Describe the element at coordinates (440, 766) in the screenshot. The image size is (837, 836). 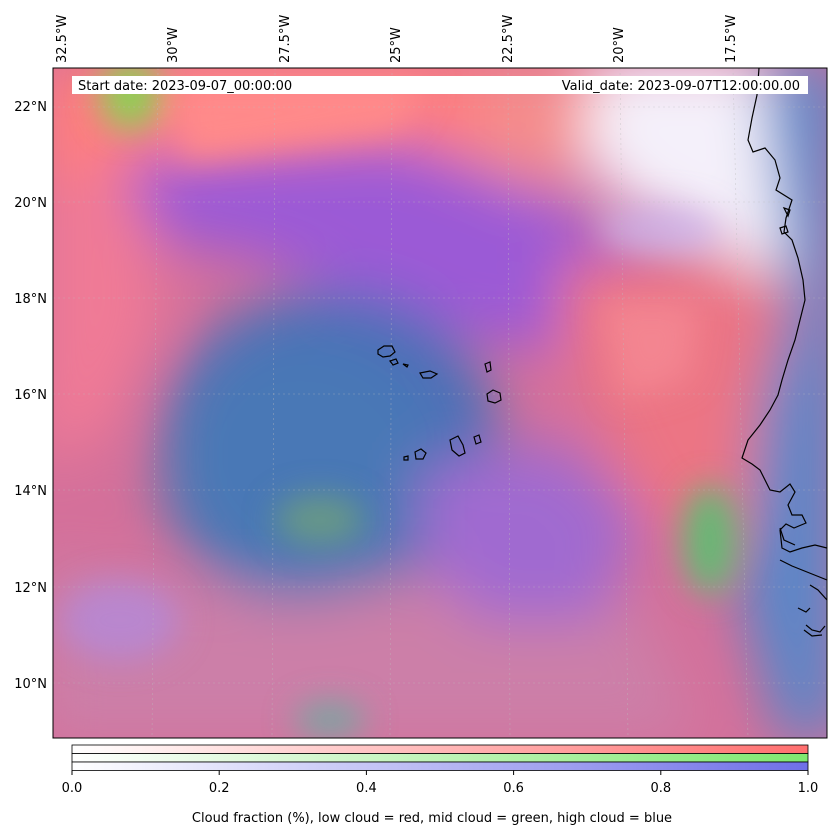
I see `colorbar-high-cloud` at that location.